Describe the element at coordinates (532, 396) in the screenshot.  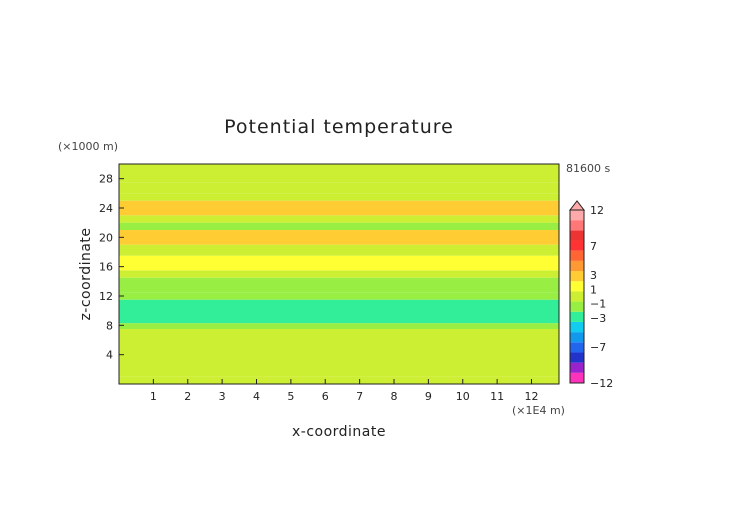
I see `x-tick-label: 12` at that location.